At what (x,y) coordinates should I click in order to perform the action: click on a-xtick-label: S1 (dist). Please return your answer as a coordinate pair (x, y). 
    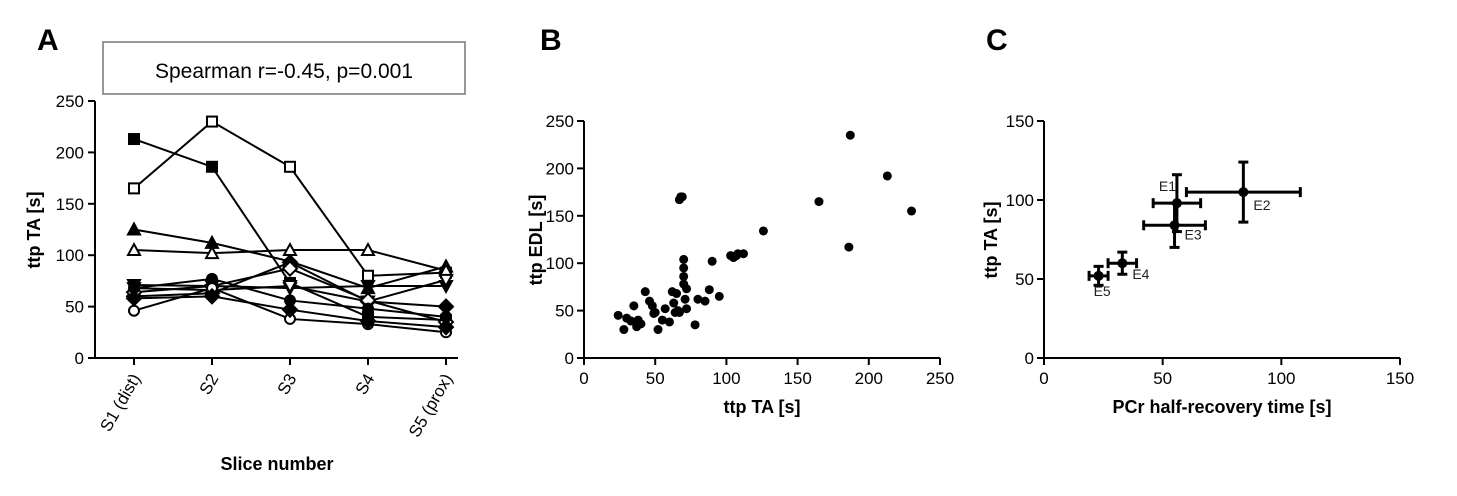
    Looking at the image, I should click on (120, 403).